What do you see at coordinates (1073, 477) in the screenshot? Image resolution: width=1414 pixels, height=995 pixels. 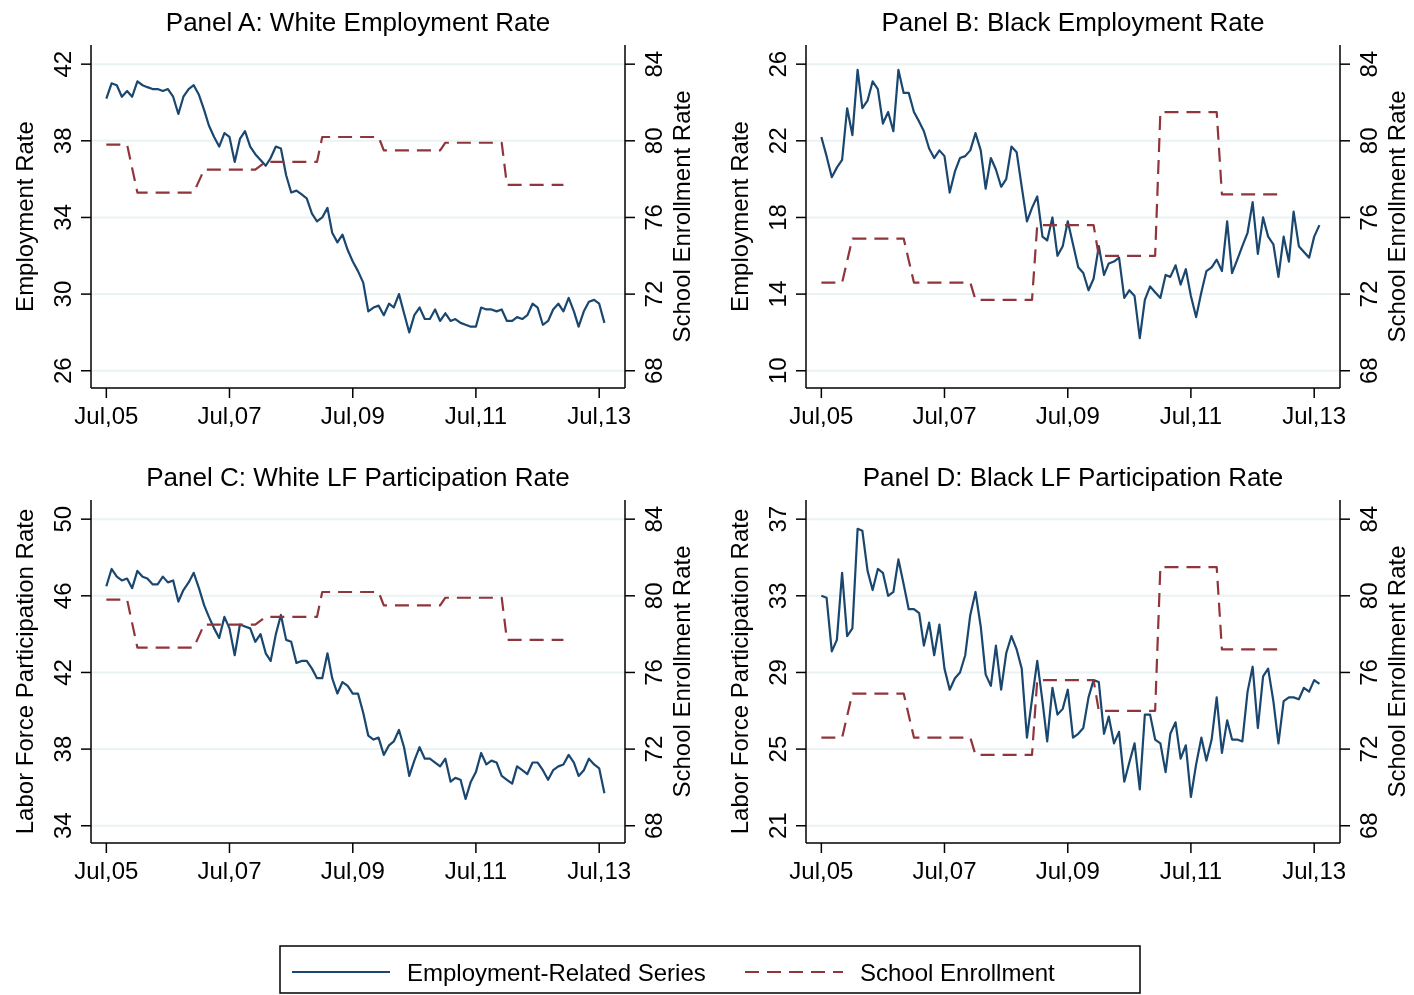 I see `chart-title: Panel D: Black LF Participation Rate` at bounding box center [1073, 477].